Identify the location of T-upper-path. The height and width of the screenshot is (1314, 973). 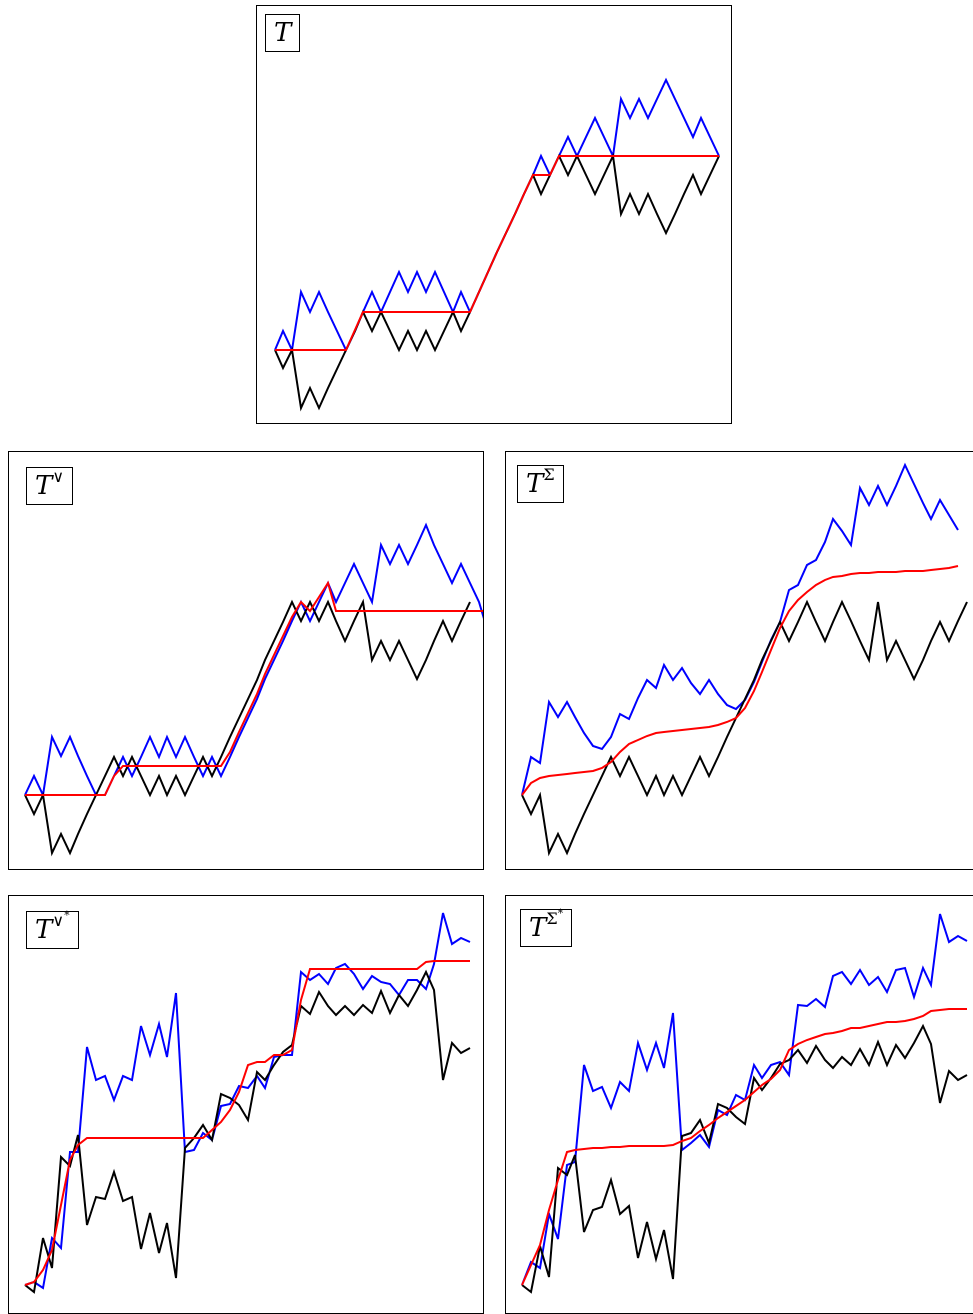
(497, 215).